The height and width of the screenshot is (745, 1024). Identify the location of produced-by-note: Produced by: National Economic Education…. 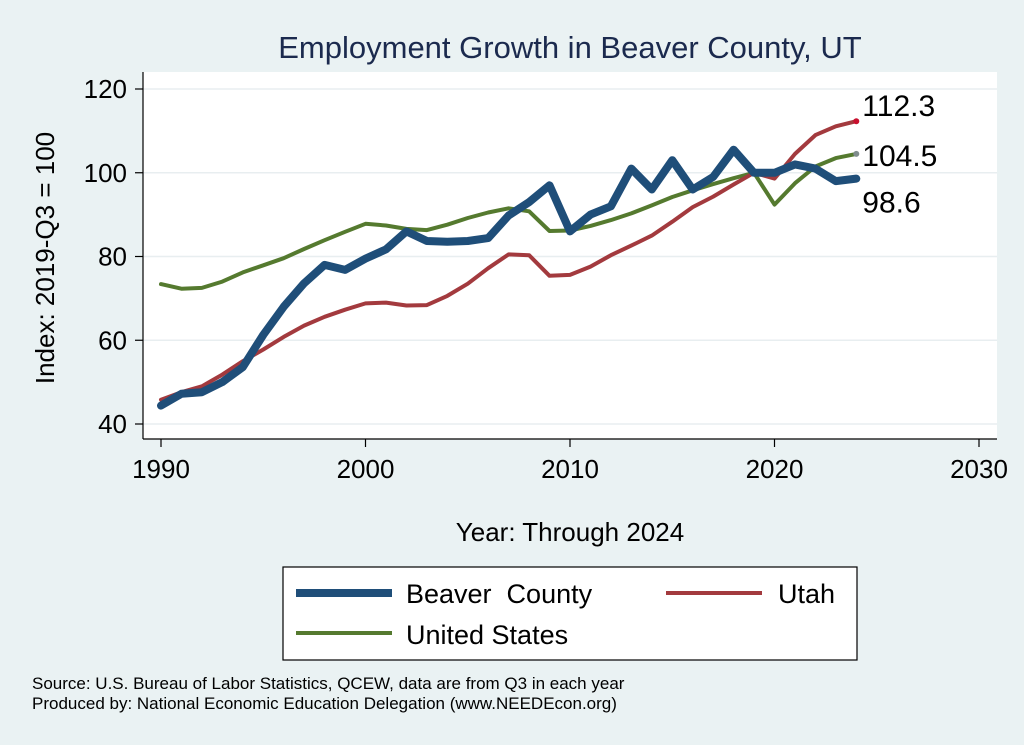
(324, 703).